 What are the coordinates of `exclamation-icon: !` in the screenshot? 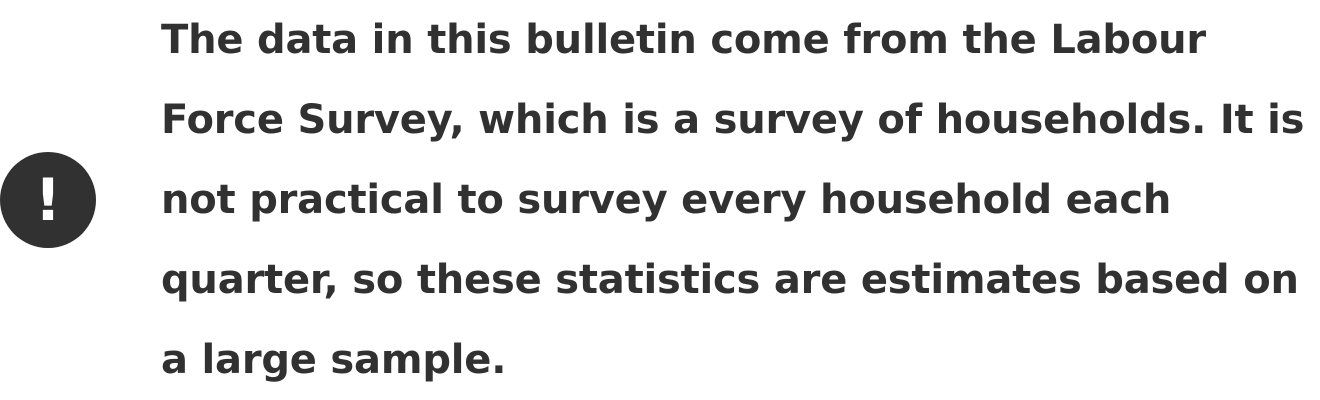 It's located at (48, 200).